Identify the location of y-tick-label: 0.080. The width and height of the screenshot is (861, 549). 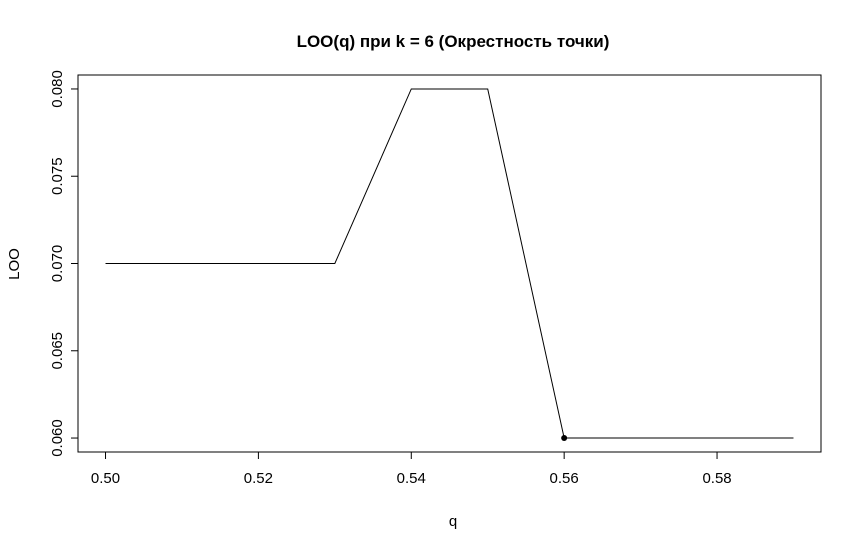
(57, 89).